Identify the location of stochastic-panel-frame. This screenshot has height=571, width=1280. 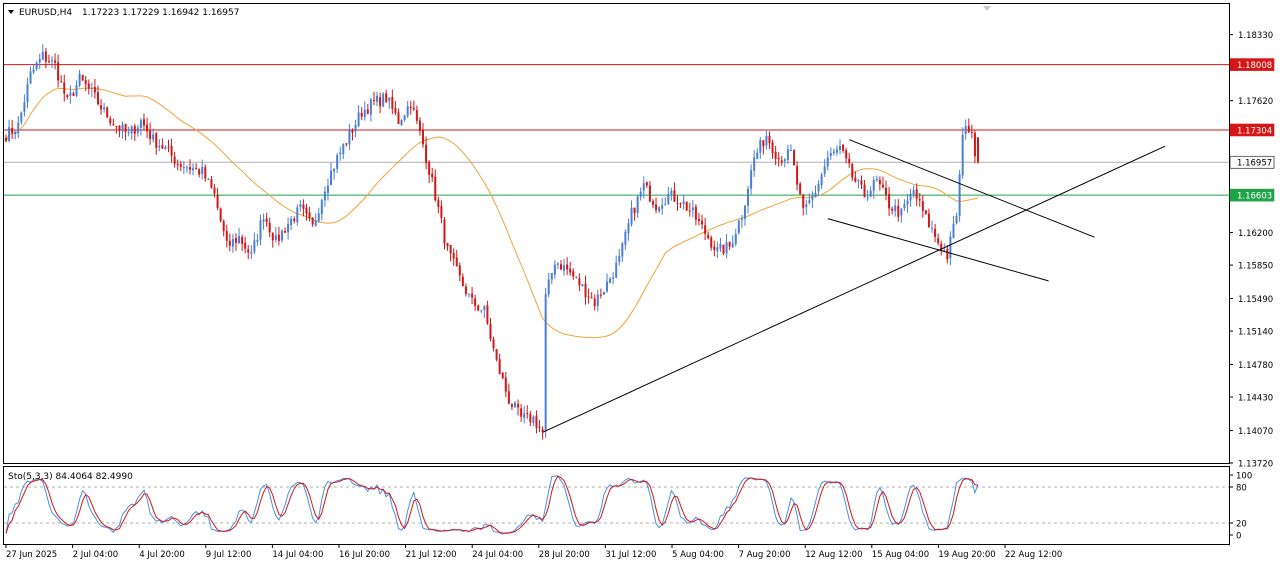
(616, 505).